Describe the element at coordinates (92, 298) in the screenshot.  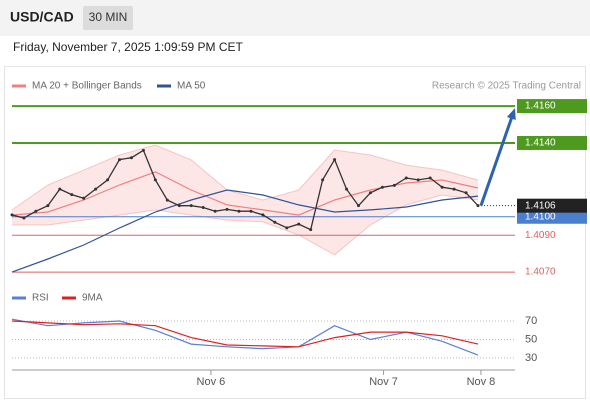
I see `legend-label: 9MA` at that location.